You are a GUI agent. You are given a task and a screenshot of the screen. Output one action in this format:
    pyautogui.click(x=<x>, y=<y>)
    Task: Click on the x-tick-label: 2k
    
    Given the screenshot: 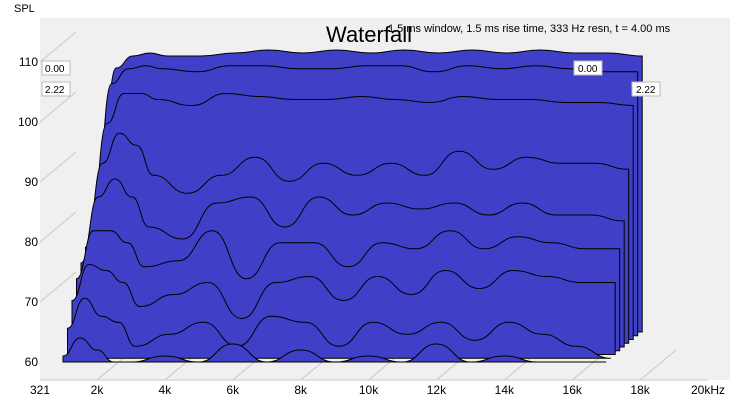 What is the action you would take?
    pyautogui.click(x=98, y=390)
    